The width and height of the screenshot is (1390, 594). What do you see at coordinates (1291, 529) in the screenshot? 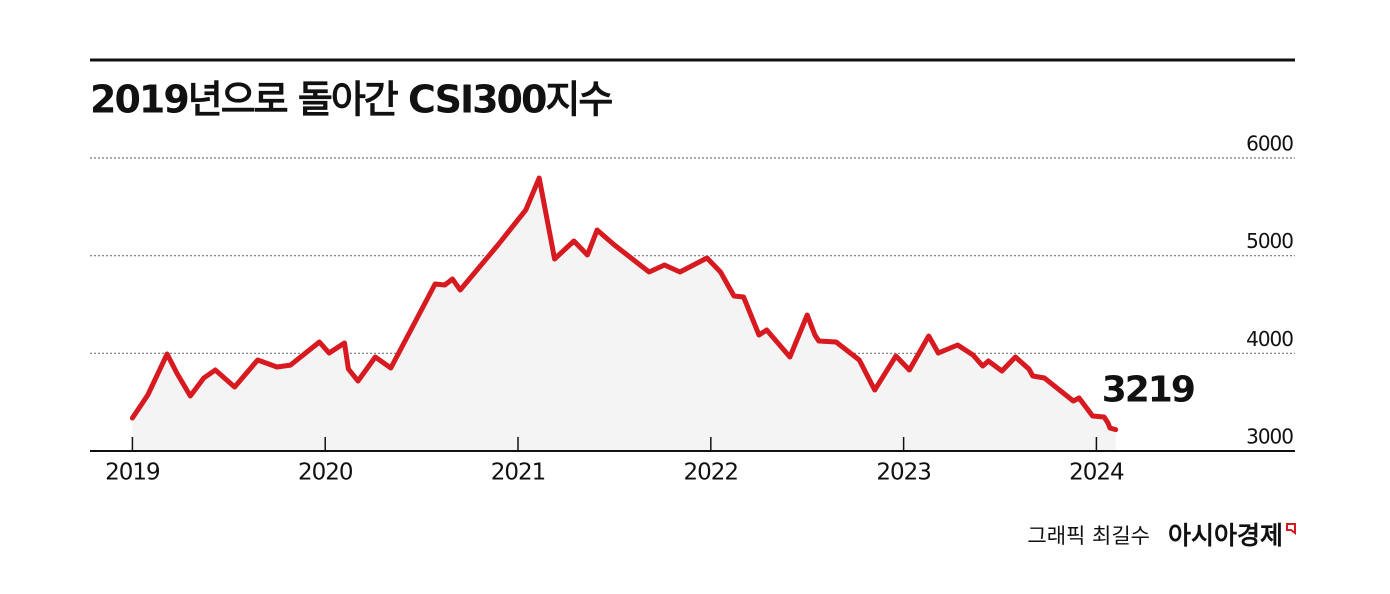
I see `logo-mark` at bounding box center [1291, 529].